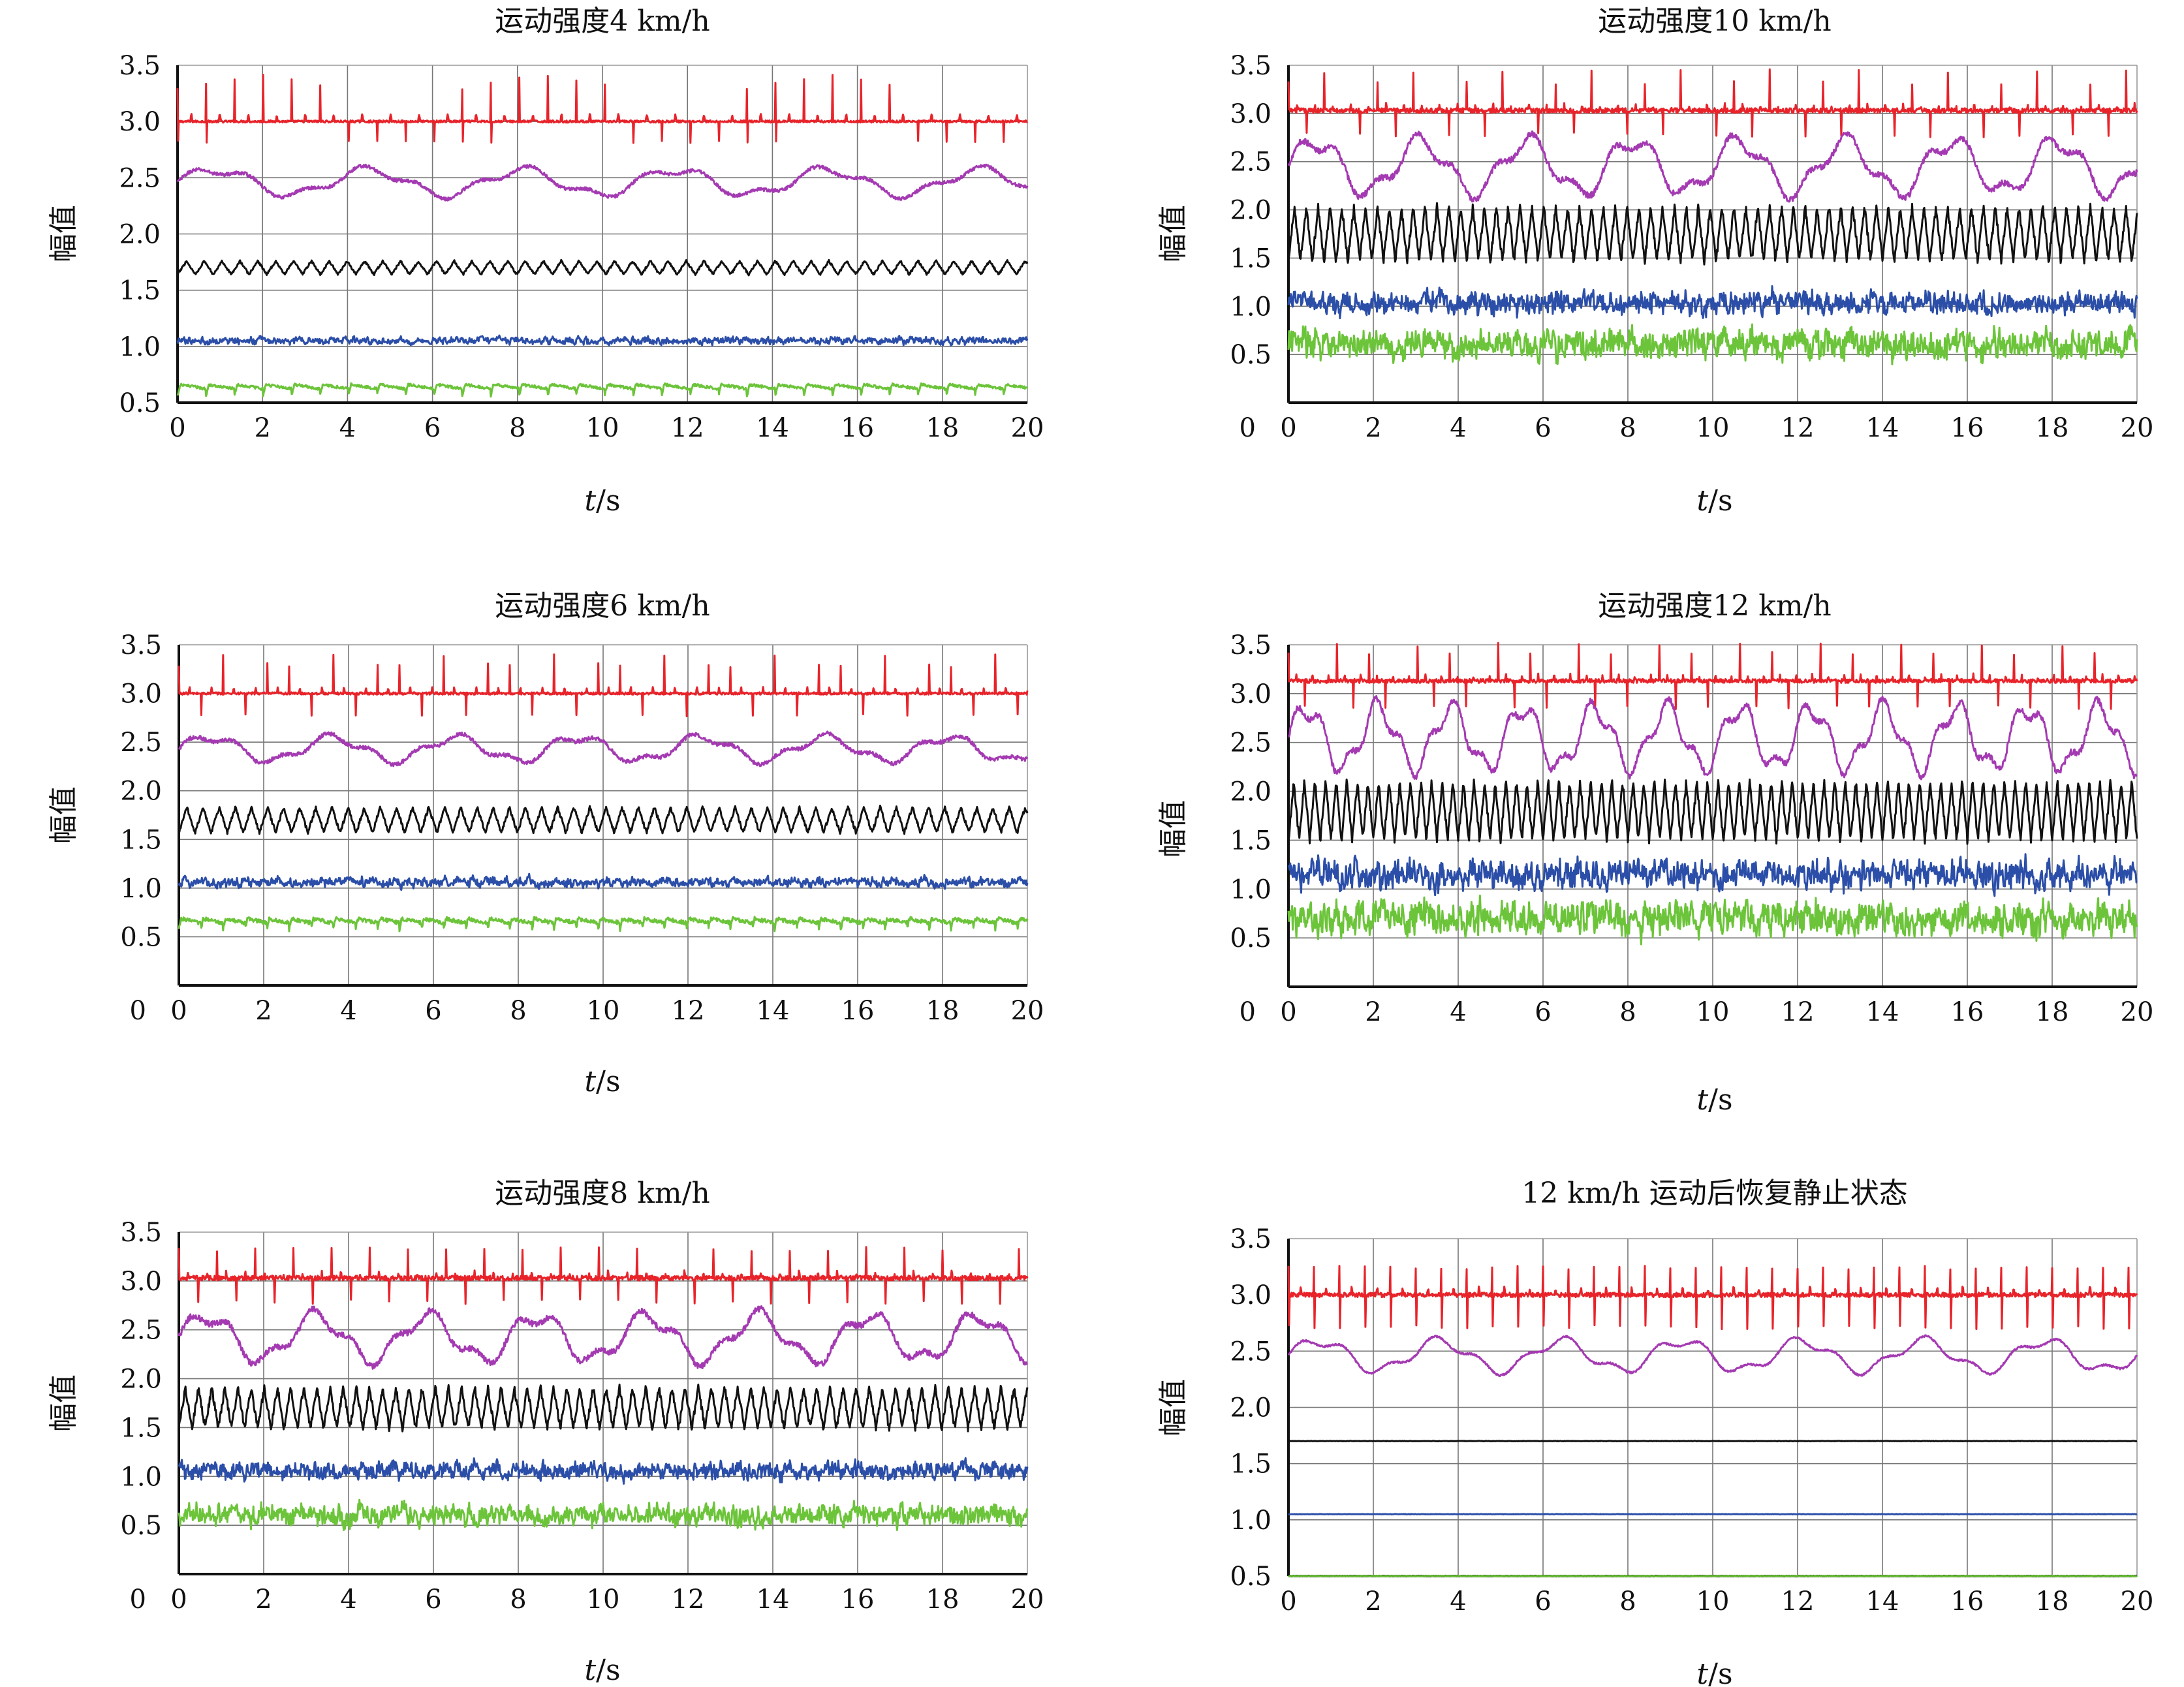 This screenshot has width=2184, height=1687. Describe the element at coordinates (582, 247) in the screenshot. I see `panel-plot: 0 2 4 6 8 10 12 14 16 18 20 0.5 1.0 1.5 2.0 2.5 3.0 3.5` at that location.